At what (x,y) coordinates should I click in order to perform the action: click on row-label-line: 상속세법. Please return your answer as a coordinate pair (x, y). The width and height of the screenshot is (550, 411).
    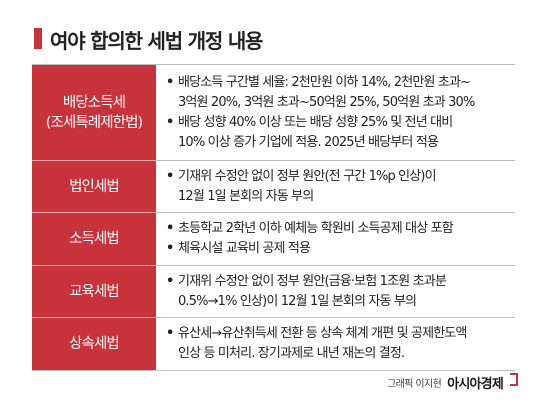
    Looking at the image, I should click on (94, 344).